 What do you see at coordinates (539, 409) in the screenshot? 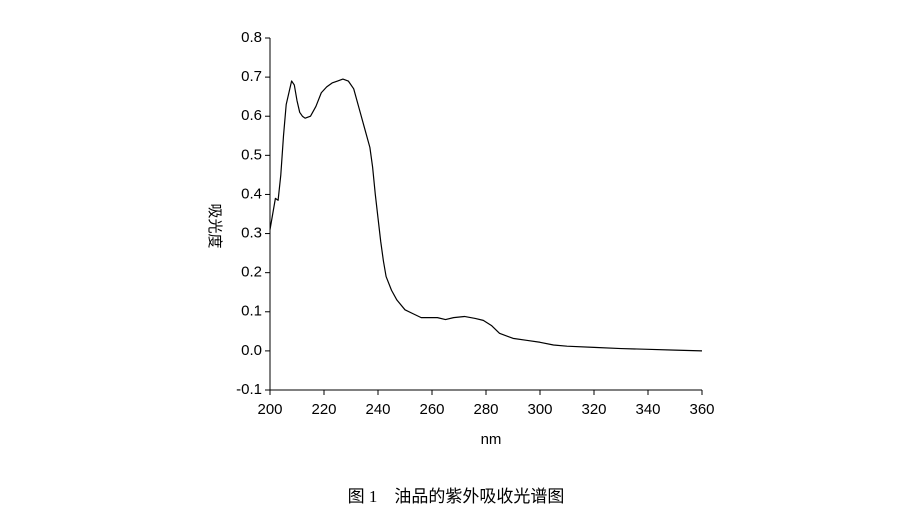
I see `x-tick-label: 300` at bounding box center [539, 409].